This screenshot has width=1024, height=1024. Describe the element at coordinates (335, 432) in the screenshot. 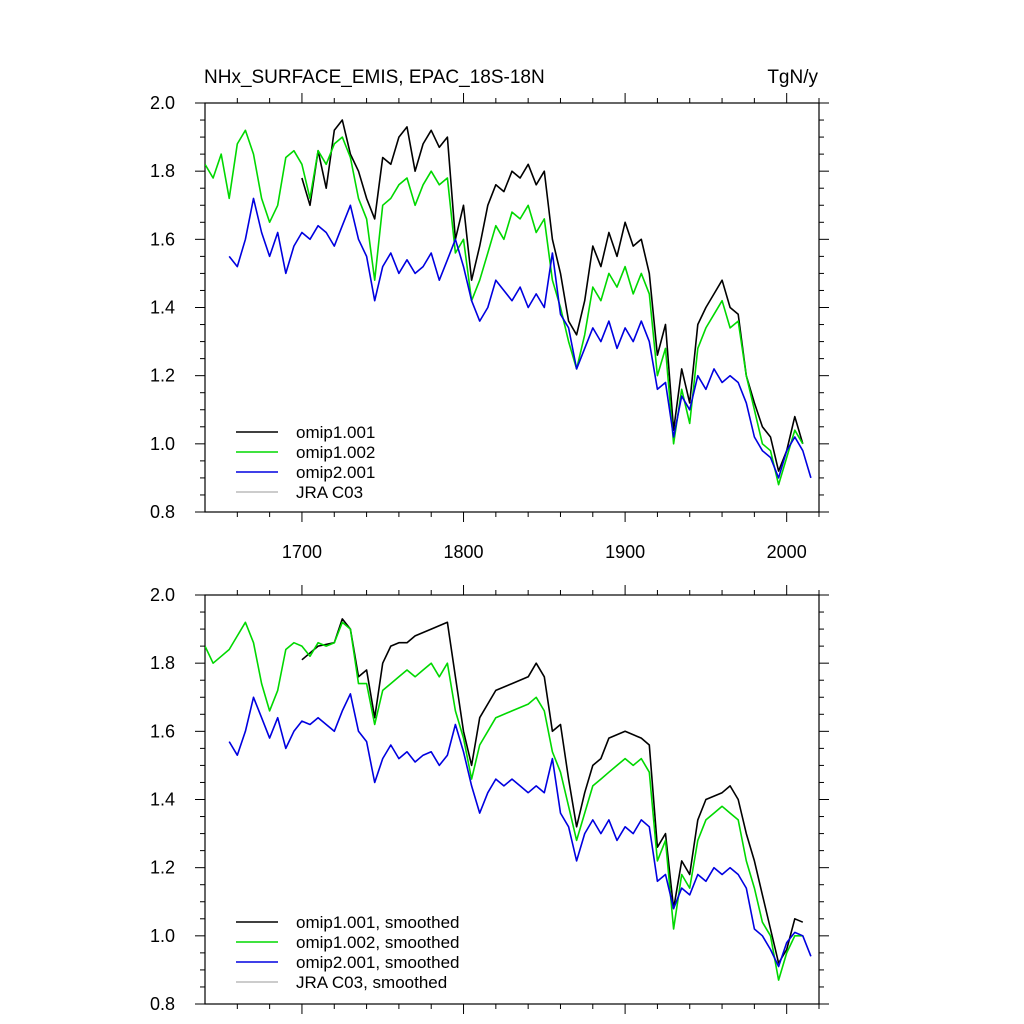

I see `legend-label: omip1.001` at that location.